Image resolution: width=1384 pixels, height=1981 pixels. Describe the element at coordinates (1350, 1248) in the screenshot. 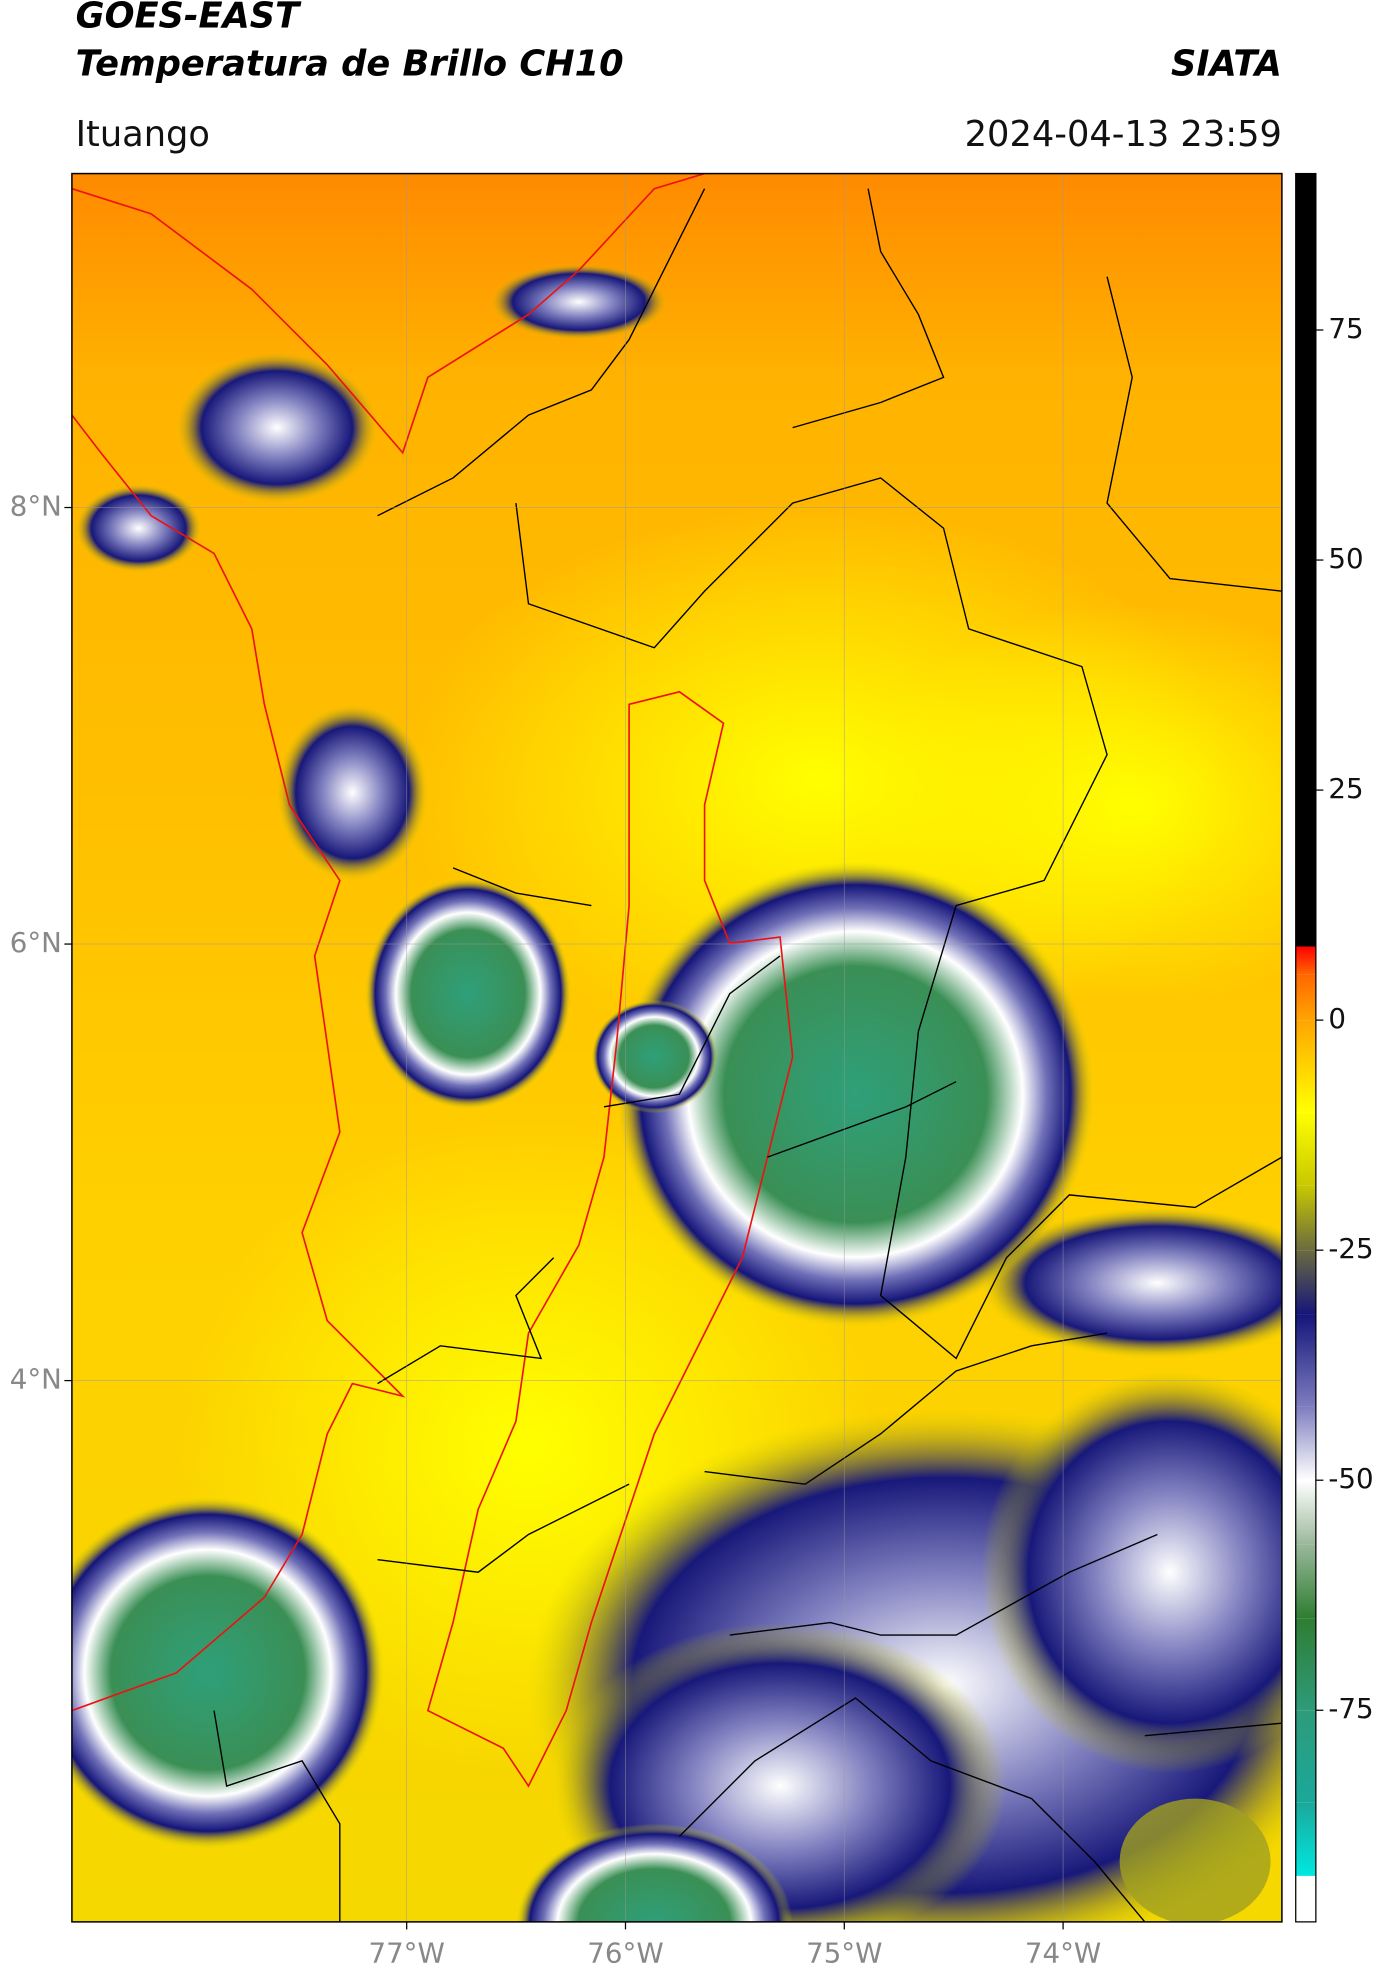

I see `colorbar-tick-label: -25` at that location.